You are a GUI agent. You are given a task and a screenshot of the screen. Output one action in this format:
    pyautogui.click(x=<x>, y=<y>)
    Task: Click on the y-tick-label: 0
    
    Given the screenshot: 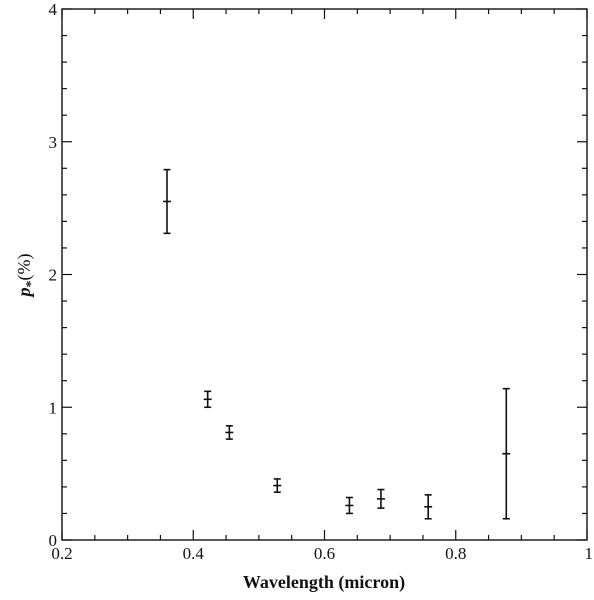 What is the action you would take?
    pyautogui.click(x=53, y=540)
    